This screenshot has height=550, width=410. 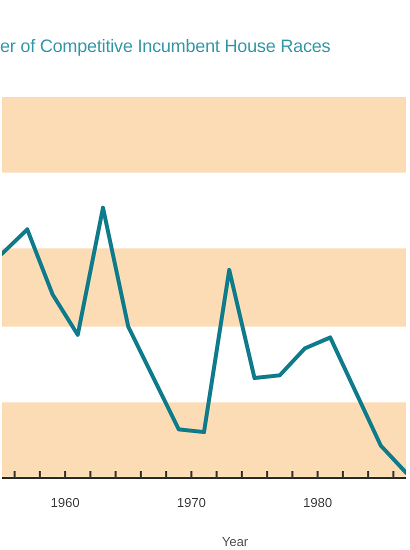 What do you see at coordinates (191, 502) in the screenshot?
I see `x-tick-label: 1970` at bounding box center [191, 502].